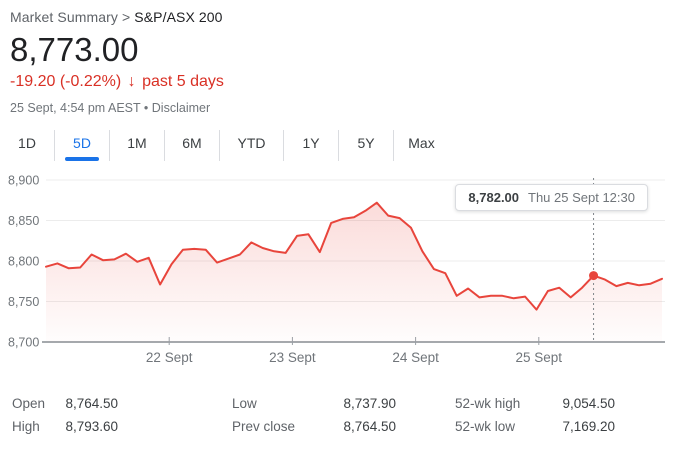 The width and height of the screenshot is (676, 449). Describe the element at coordinates (64, 17) in the screenshot. I see `market-summary-link: Market Summary` at that location.